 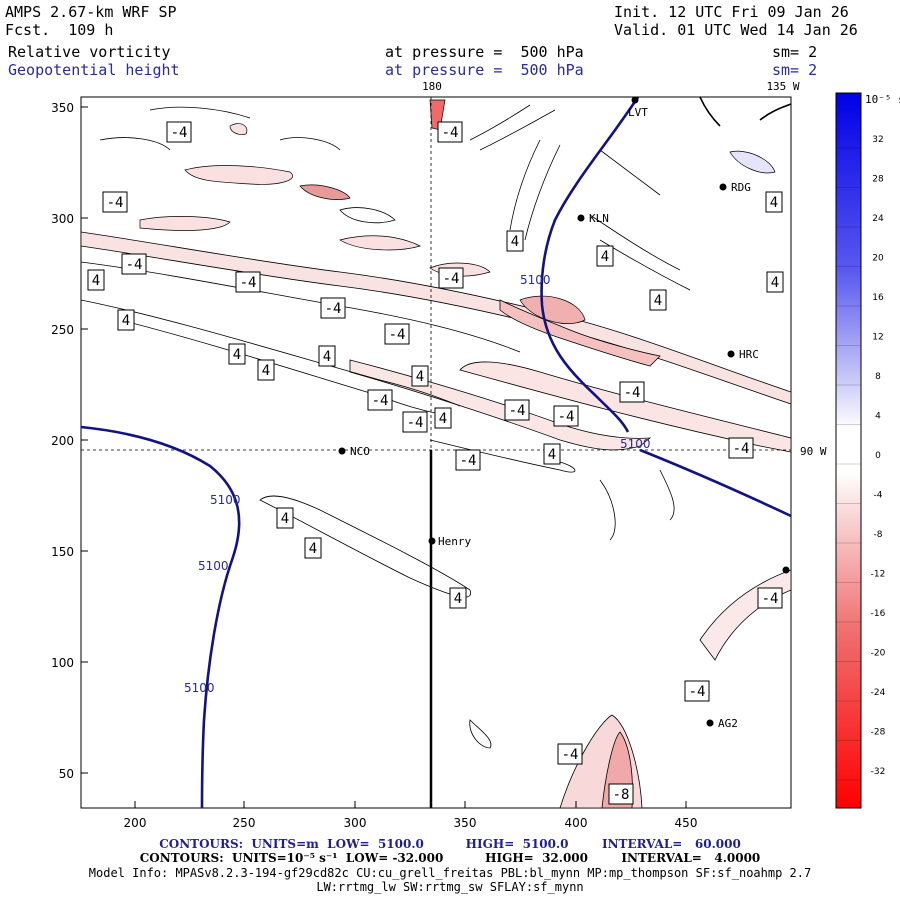 What do you see at coordinates (450, 887) in the screenshot?
I see `footer-physics-info: LW:rrtmg_lw SW:rrtmg_sw SFLAY:sf_mynn` at bounding box center [450, 887].